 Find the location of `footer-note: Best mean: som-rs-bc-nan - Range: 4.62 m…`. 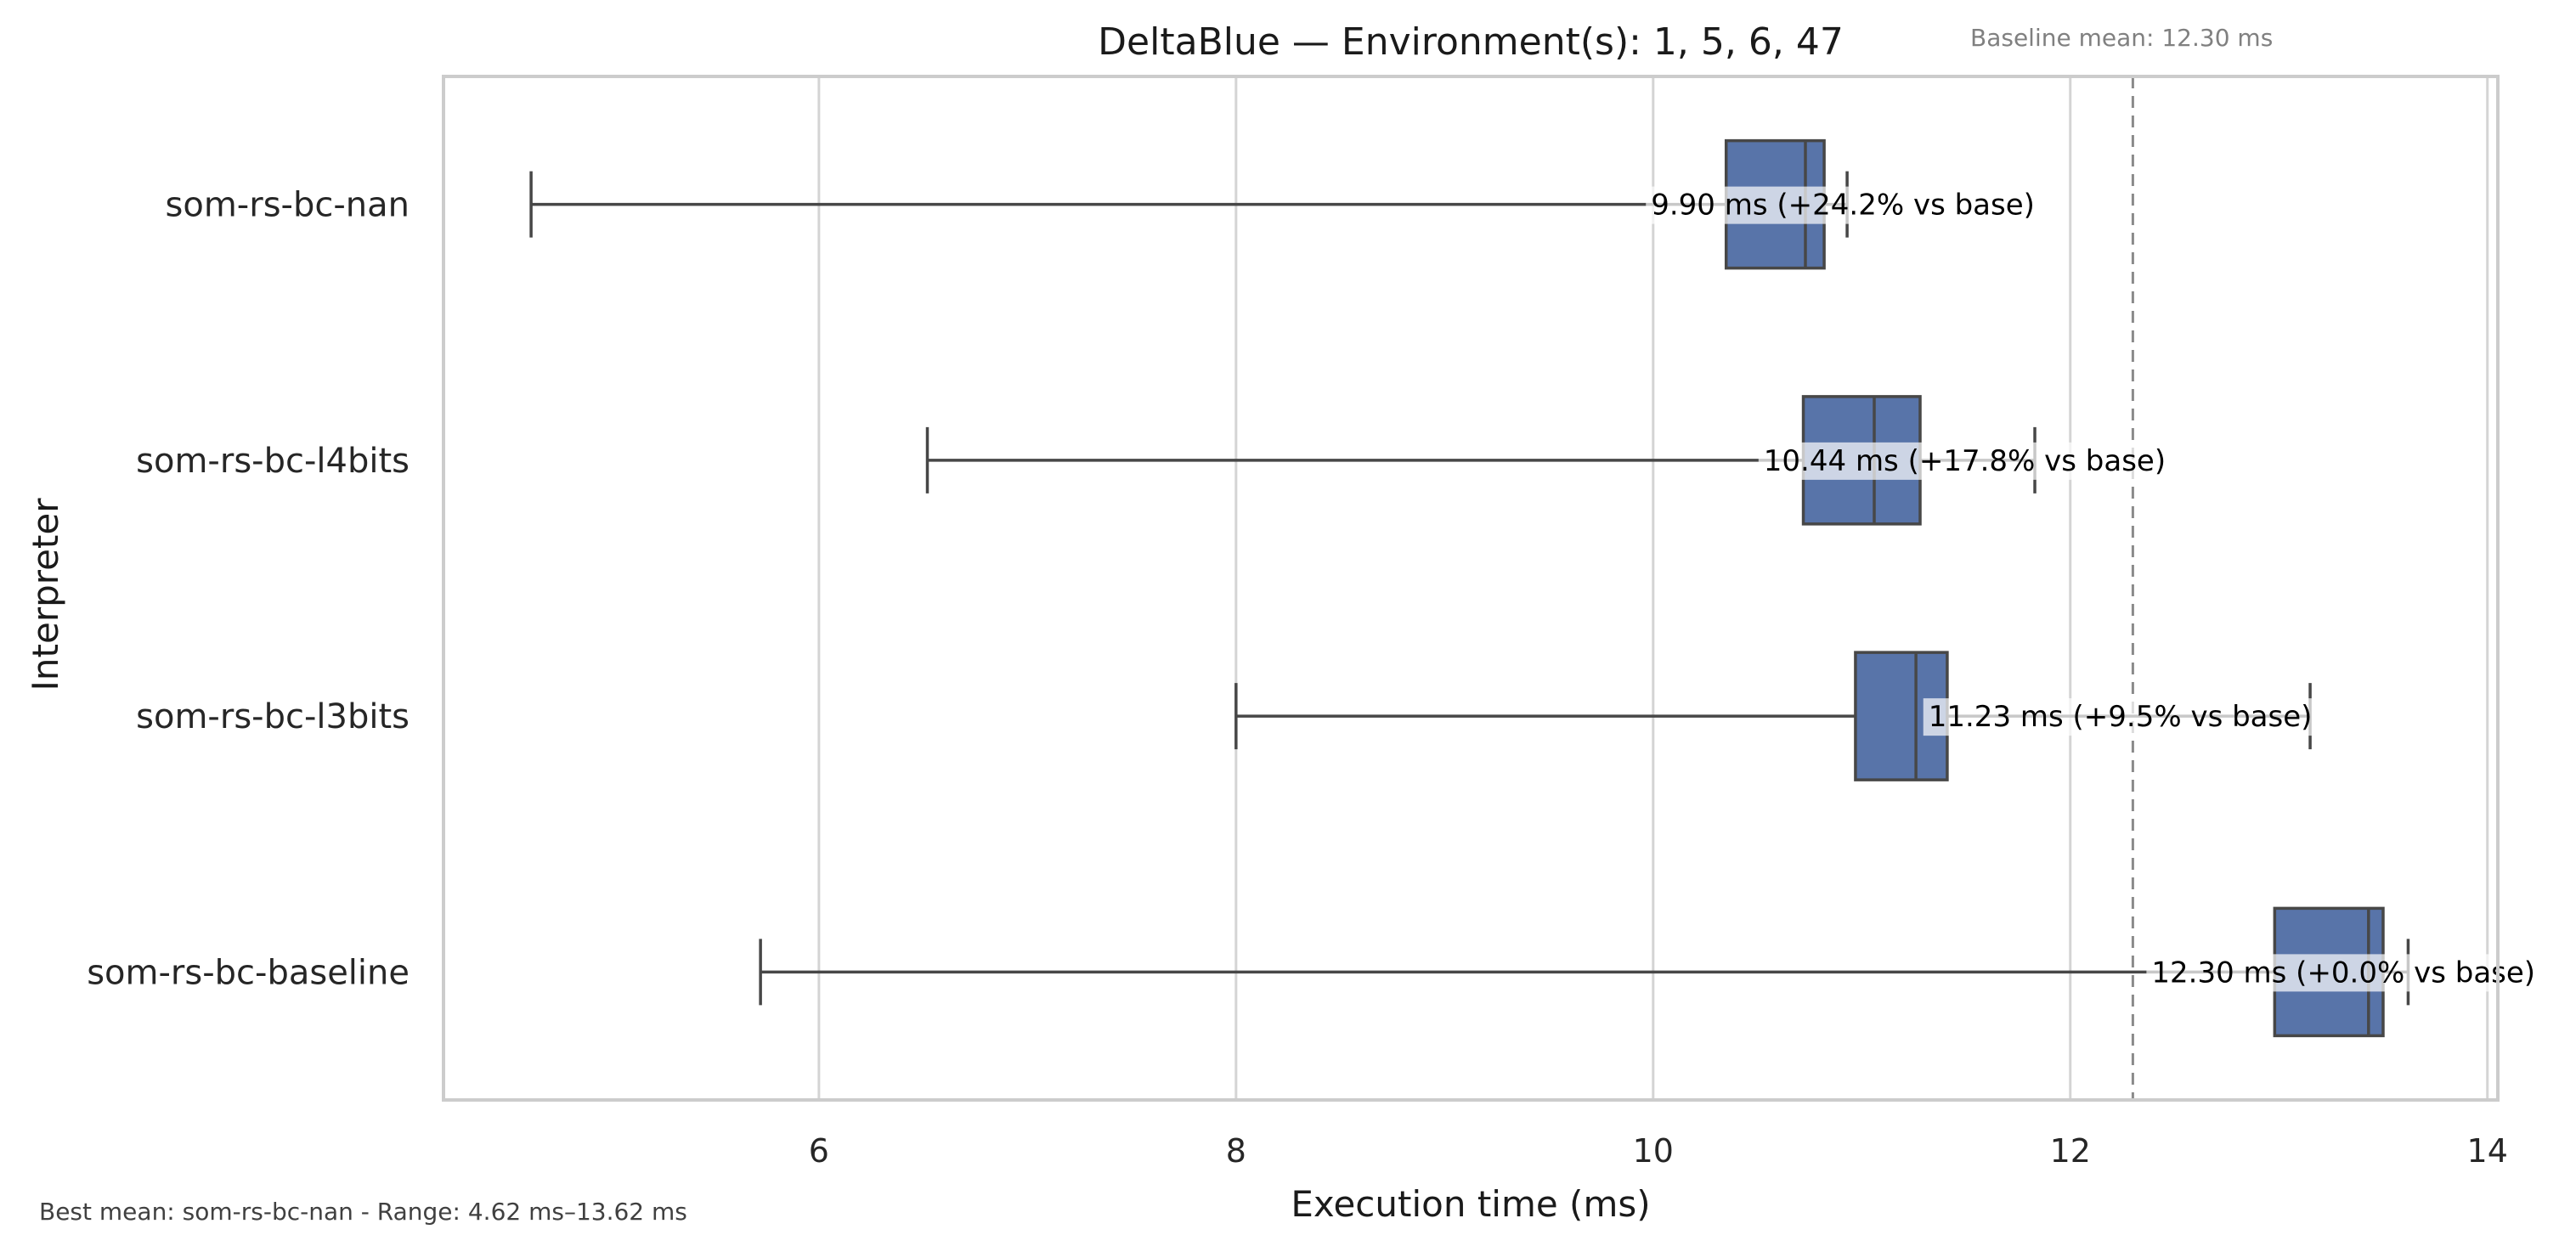

footer-note: Best mean: som-rs-bc-nan - Range: 4.62 m… is located at coordinates (363, 1212).